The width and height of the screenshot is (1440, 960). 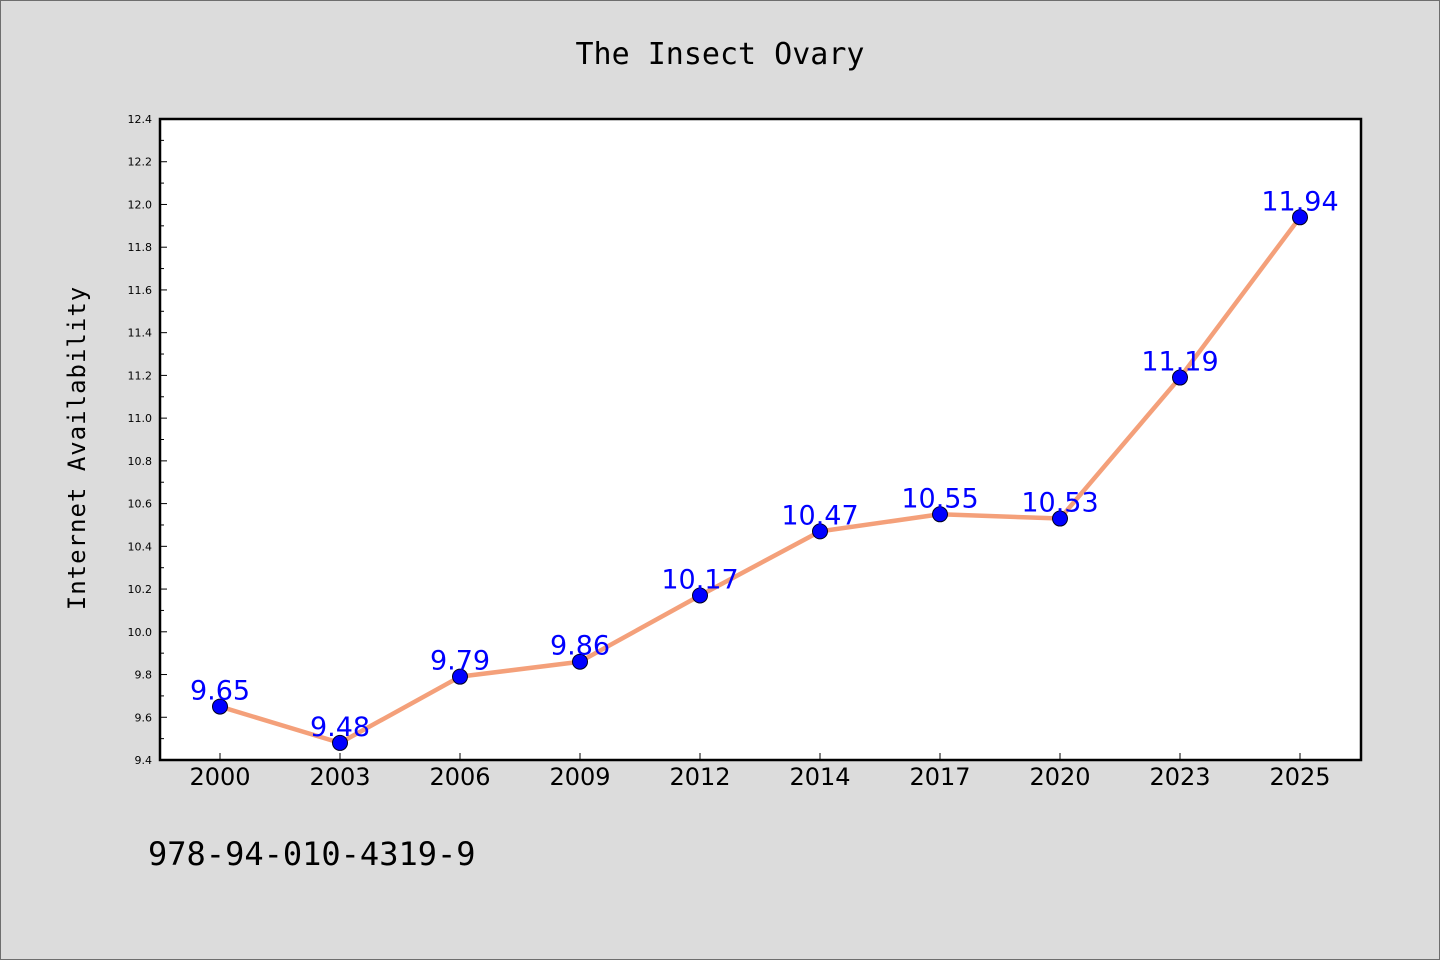 What do you see at coordinates (1299, 777) in the screenshot?
I see `x-tick-label: 2025` at bounding box center [1299, 777].